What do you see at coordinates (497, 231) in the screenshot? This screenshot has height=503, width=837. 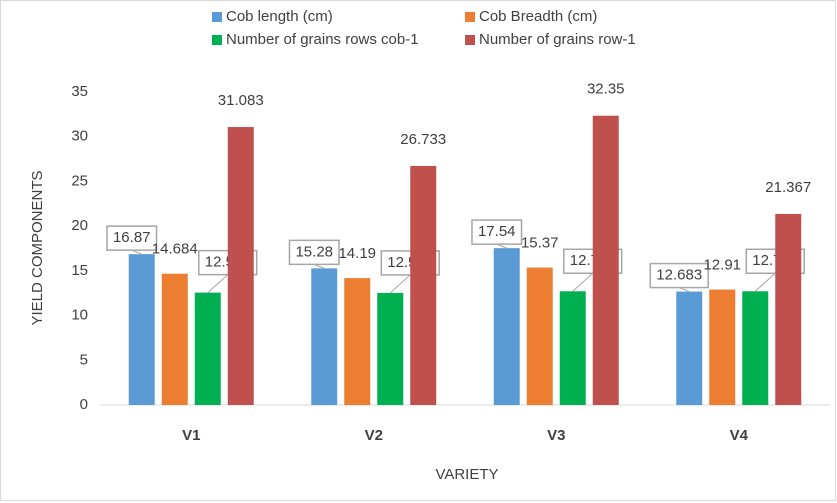 I see `data-label: 17.54` at bounding box center [497, 231].